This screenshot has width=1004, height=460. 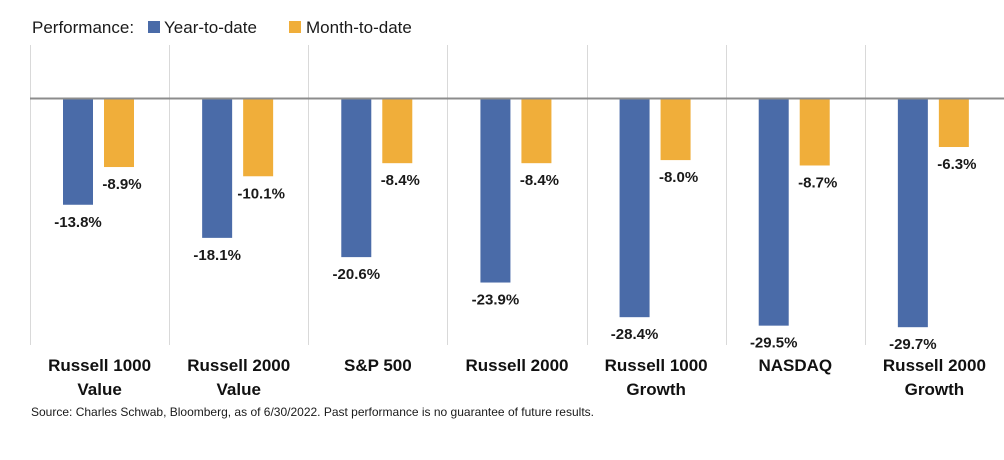 What do you see at coordinates (817, 182) in the screenshot?
I see `data-label-mtd: -8.7%` at bounding box center [817, 182].